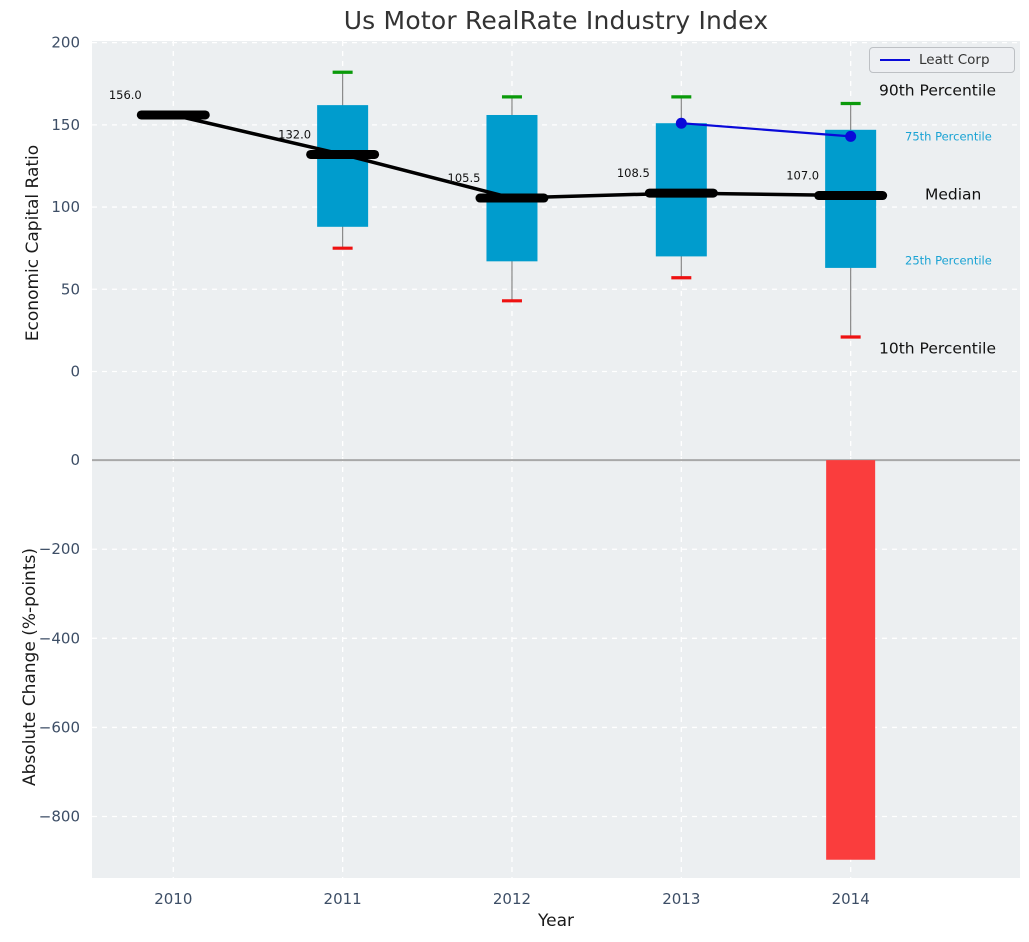 The width and height of the screenshot is (1029, 942). What do you see at coordinates (59, 727) in the screenshot?
I see `ytick-bottom-−600: −600` at bounding box center [59, 727].